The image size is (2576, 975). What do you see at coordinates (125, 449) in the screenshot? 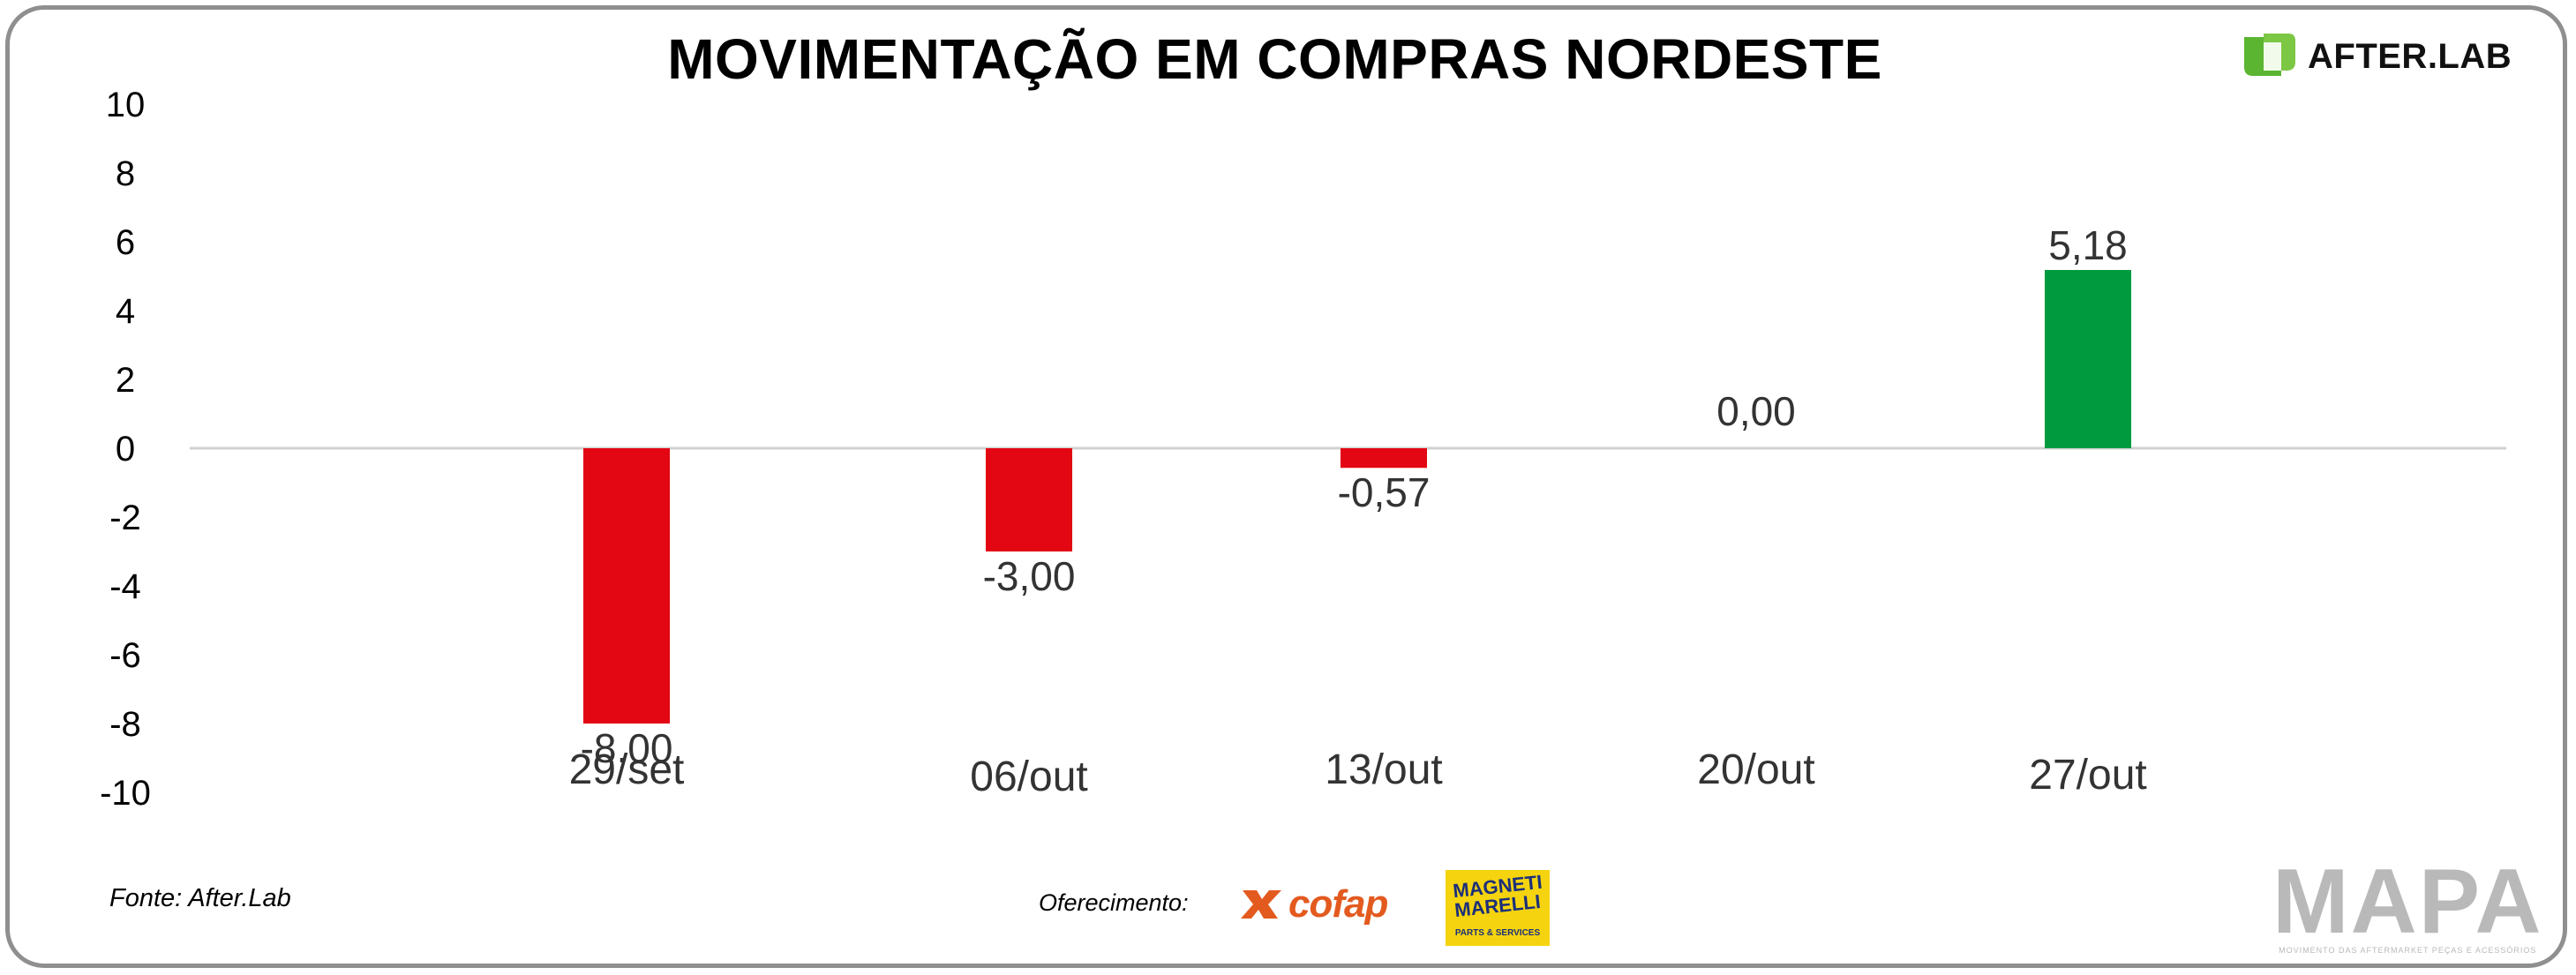
I see `y-tick-label: 0` at bounding box center [125, 449].